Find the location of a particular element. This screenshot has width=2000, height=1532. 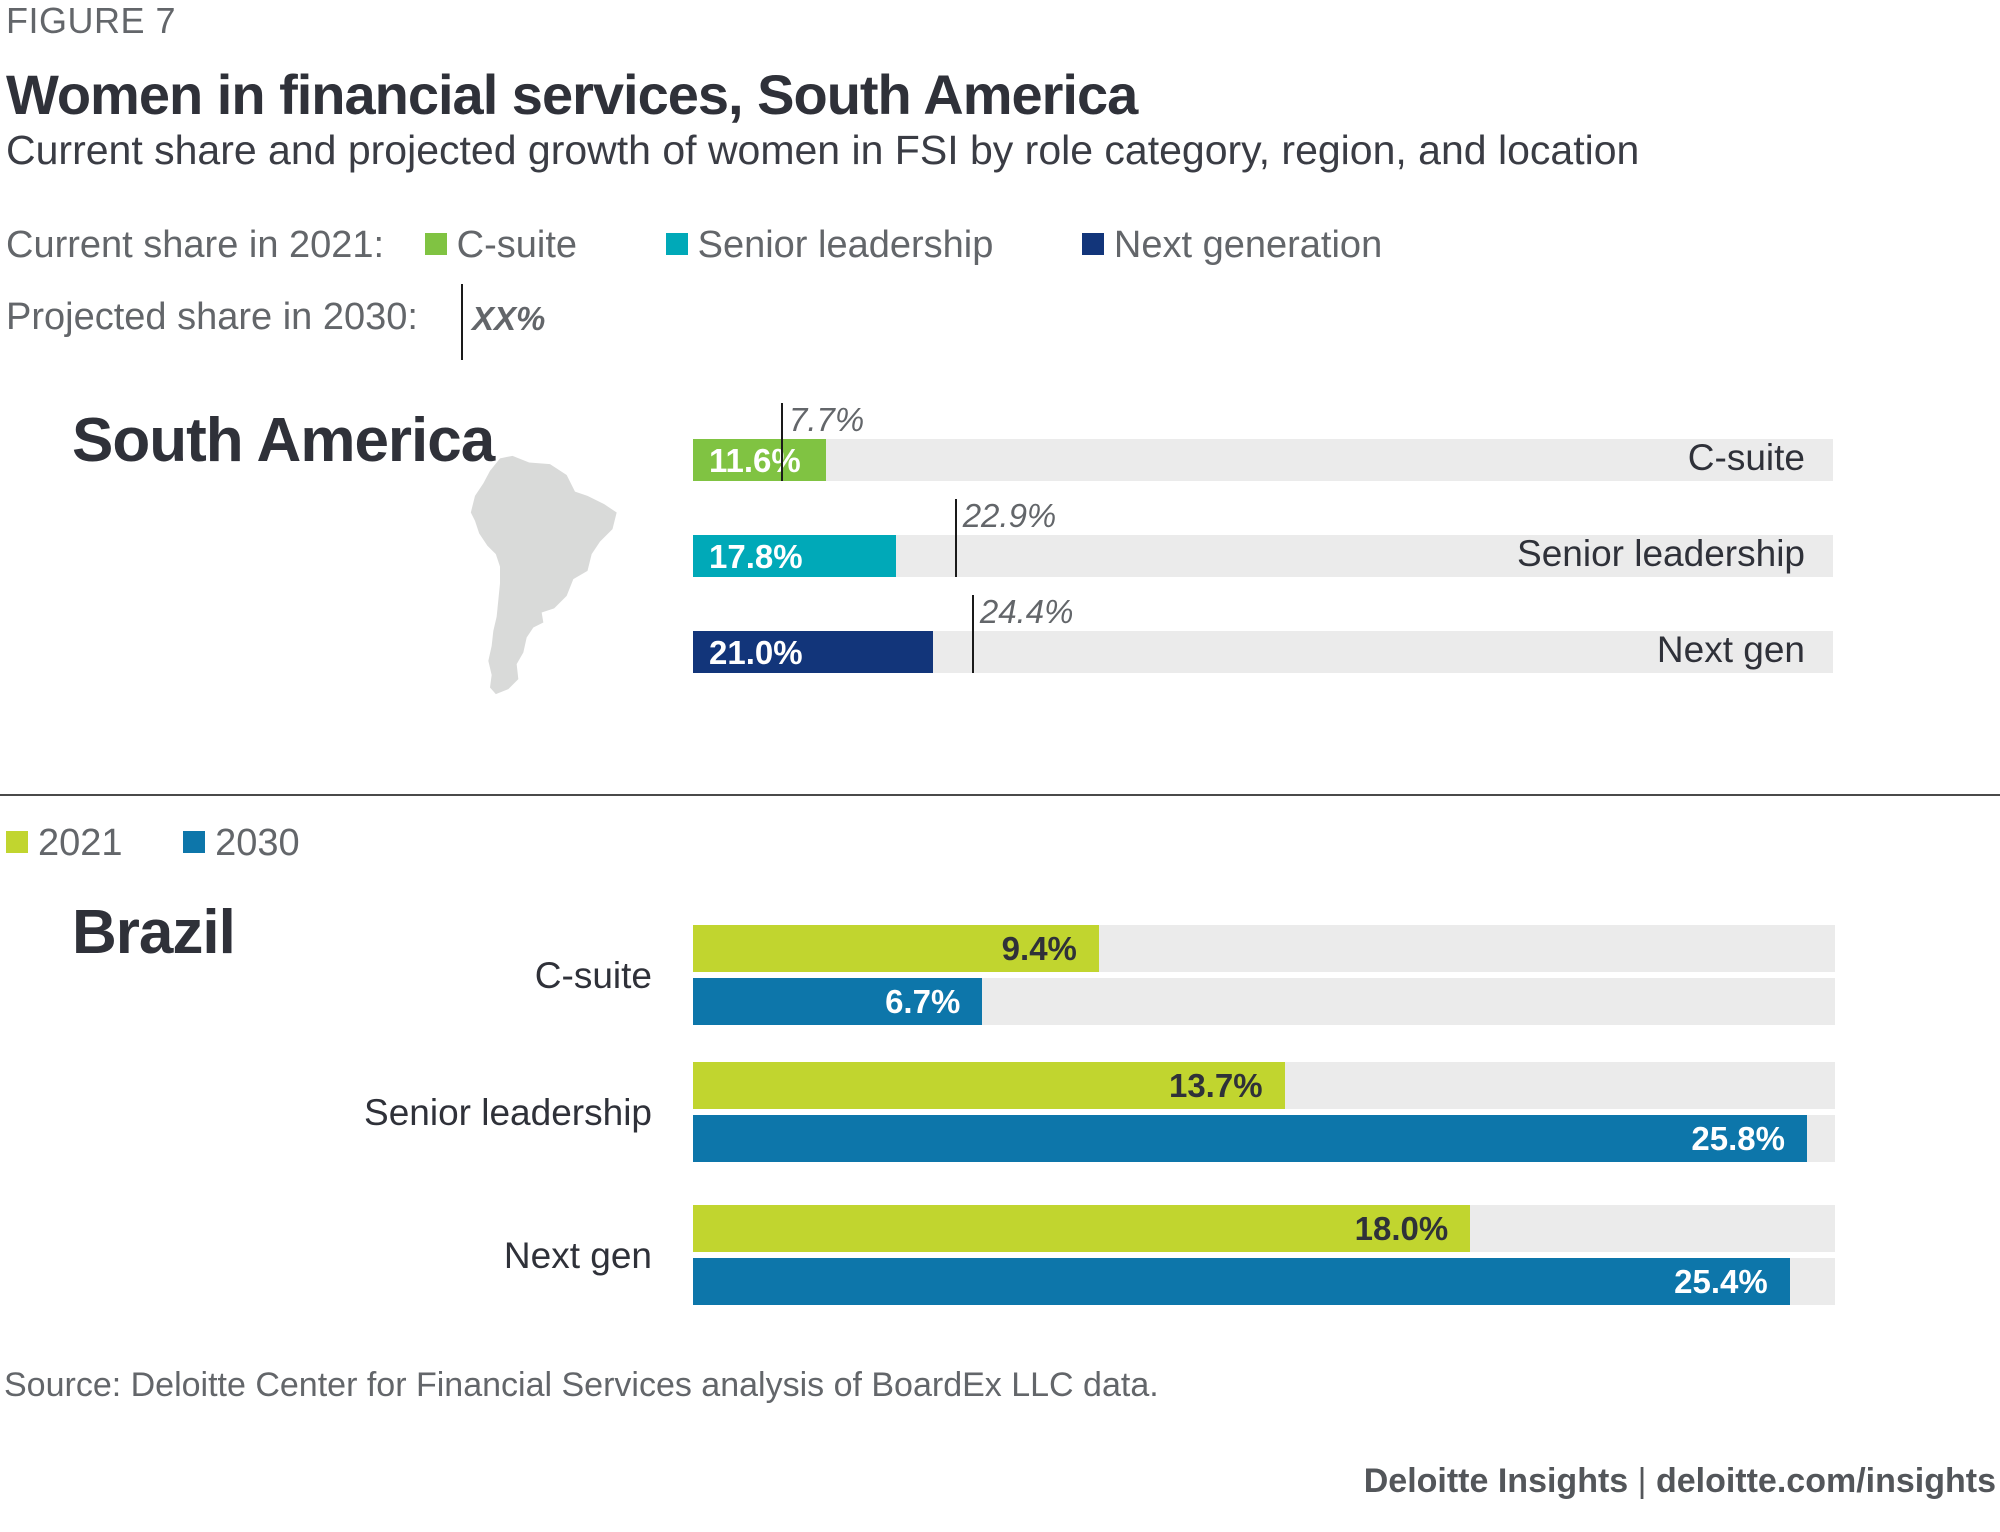

south-america-map-icon is located at coordinates (543, 575).